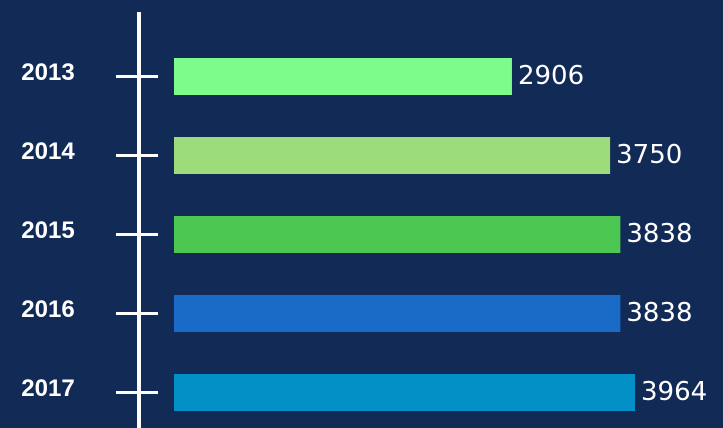 The height and width of the screenshot is (428, 723). I want to click on value-label: 2906, so click(551, 76).